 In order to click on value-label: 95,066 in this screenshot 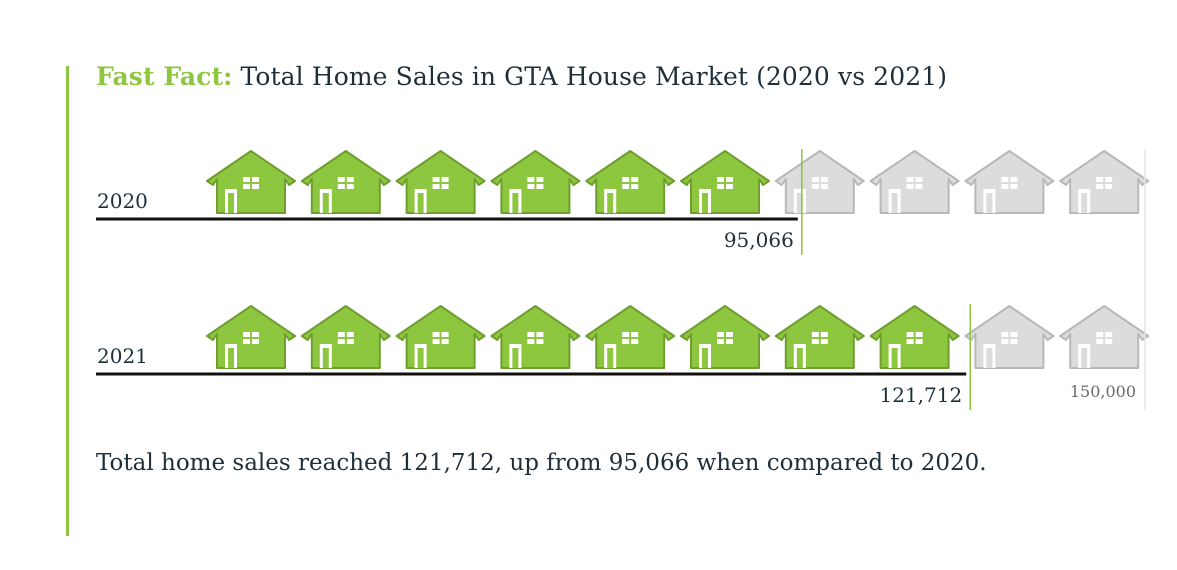, I will do `click(759, 240)`.